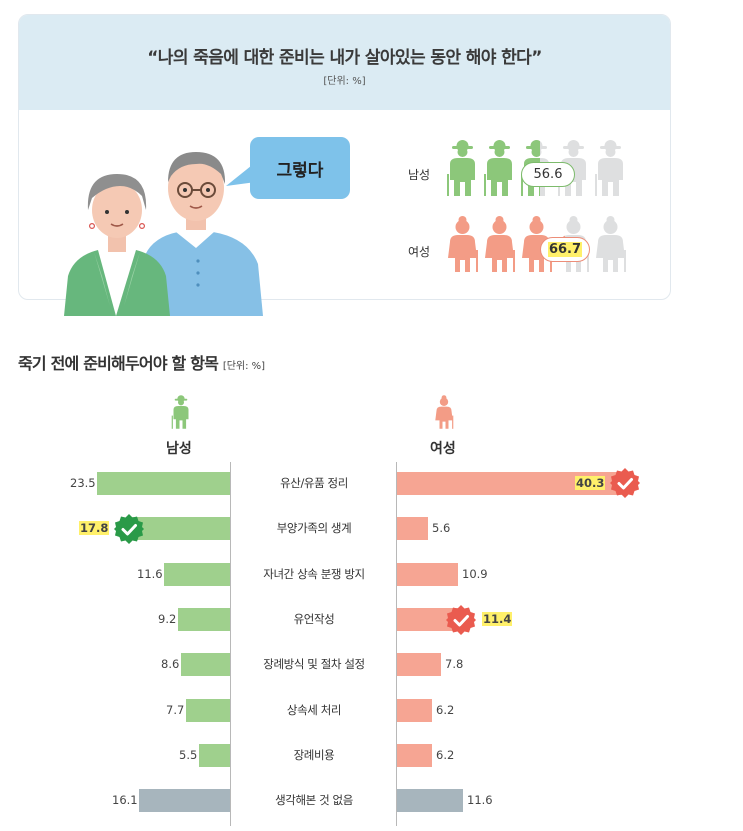 The image size is (743, 831). I want to click on category-label: 장례방식 및 절차 설정, so click(314, 664).